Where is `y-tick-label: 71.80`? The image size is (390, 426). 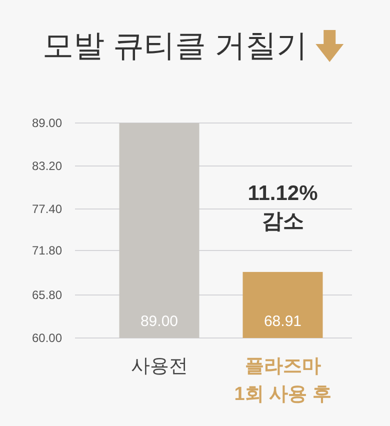 y-tick-label: 71.80 is located at coordinates (47, 251).